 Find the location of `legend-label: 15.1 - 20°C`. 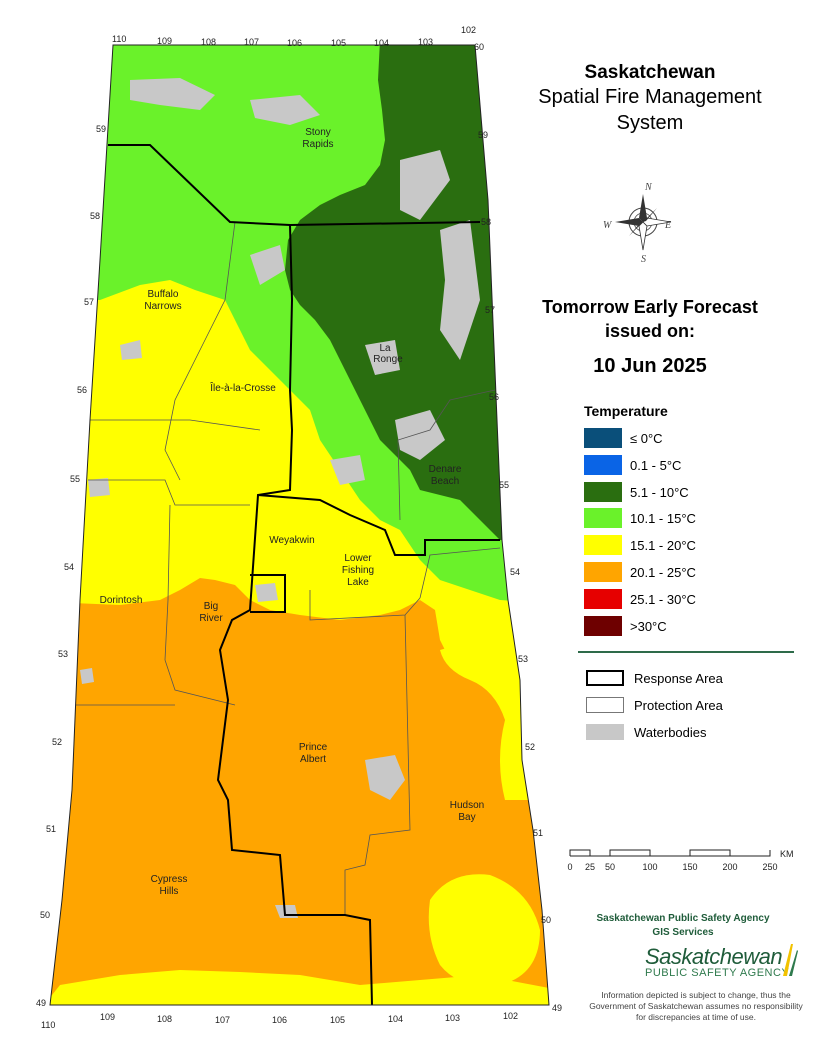

legend-label: 15.1 - 20°C is located at coordinates (663, 546).